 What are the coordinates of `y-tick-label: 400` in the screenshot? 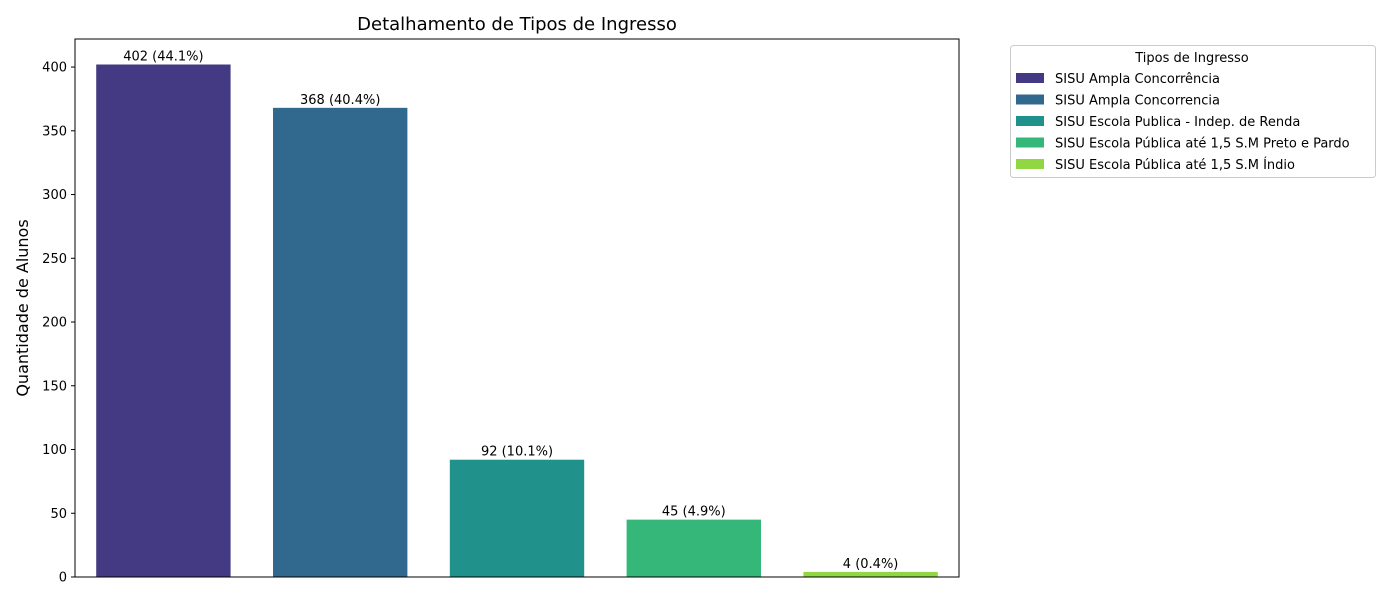 It's located at (54, 68).